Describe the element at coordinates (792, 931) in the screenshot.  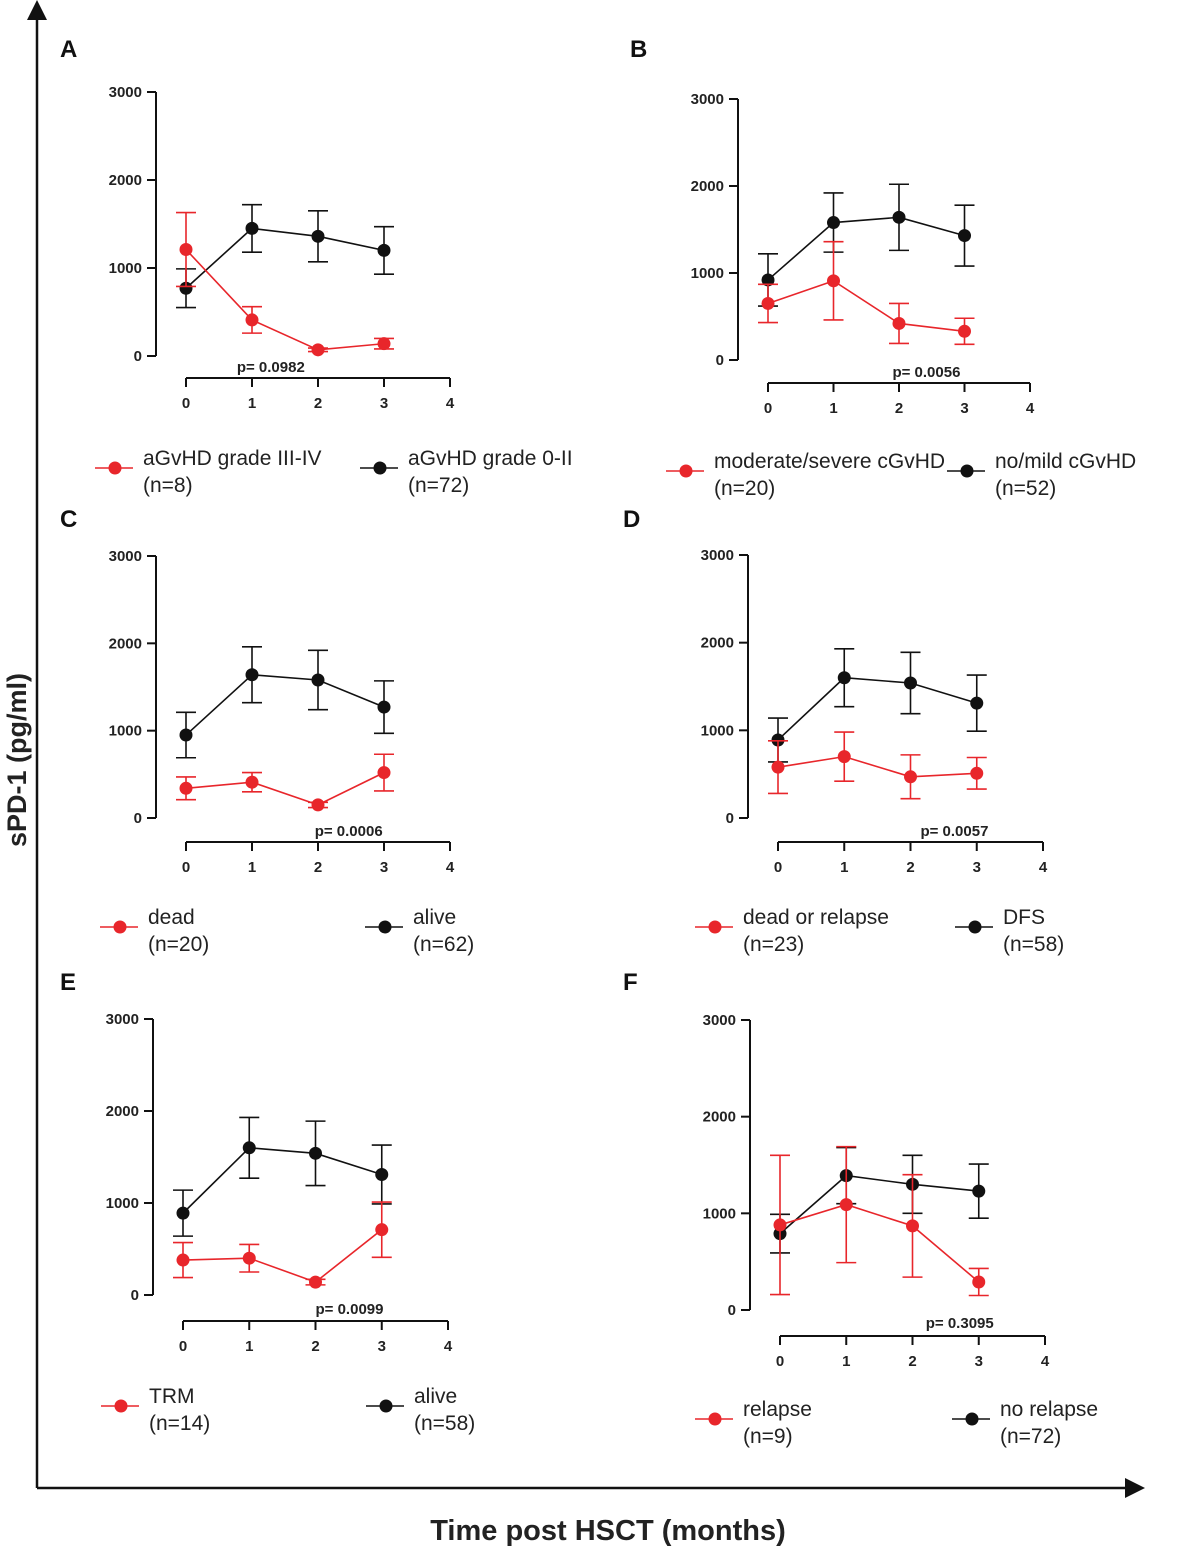
I see `legend-entry-red: dead or relapse (n=23)` at that location.